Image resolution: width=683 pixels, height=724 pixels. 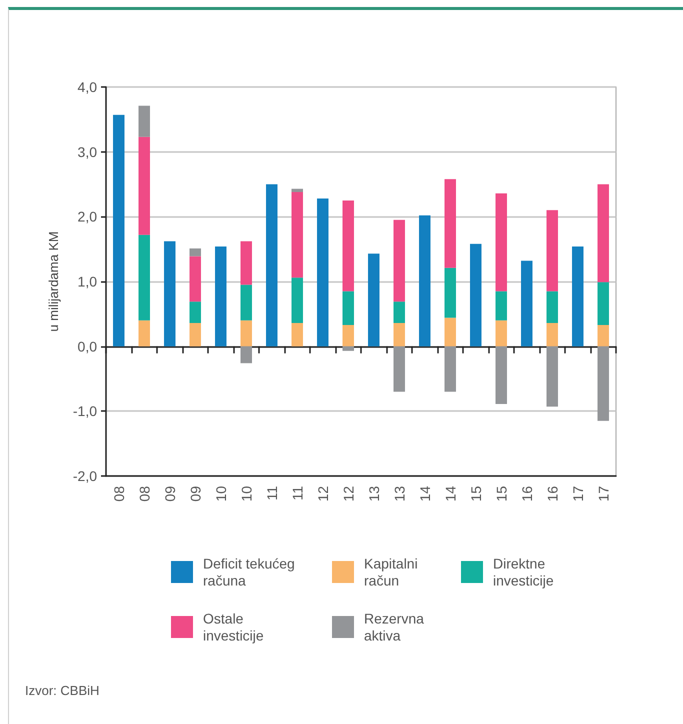 What do you see at coordinates (62, 690) in the screenshot?
I see `text: Izvor: CBBiH` at bounding box center [62, 690].